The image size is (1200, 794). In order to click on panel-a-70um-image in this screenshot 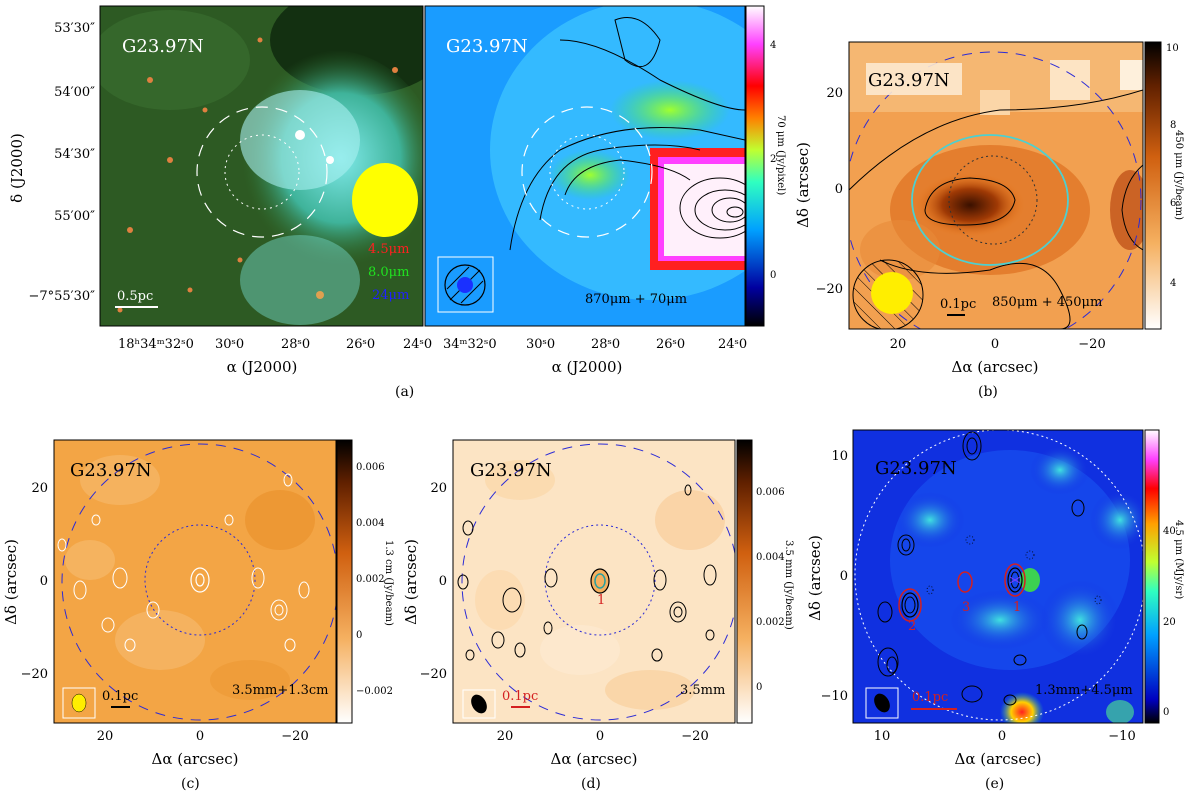, I will do `click(585, 166)`.